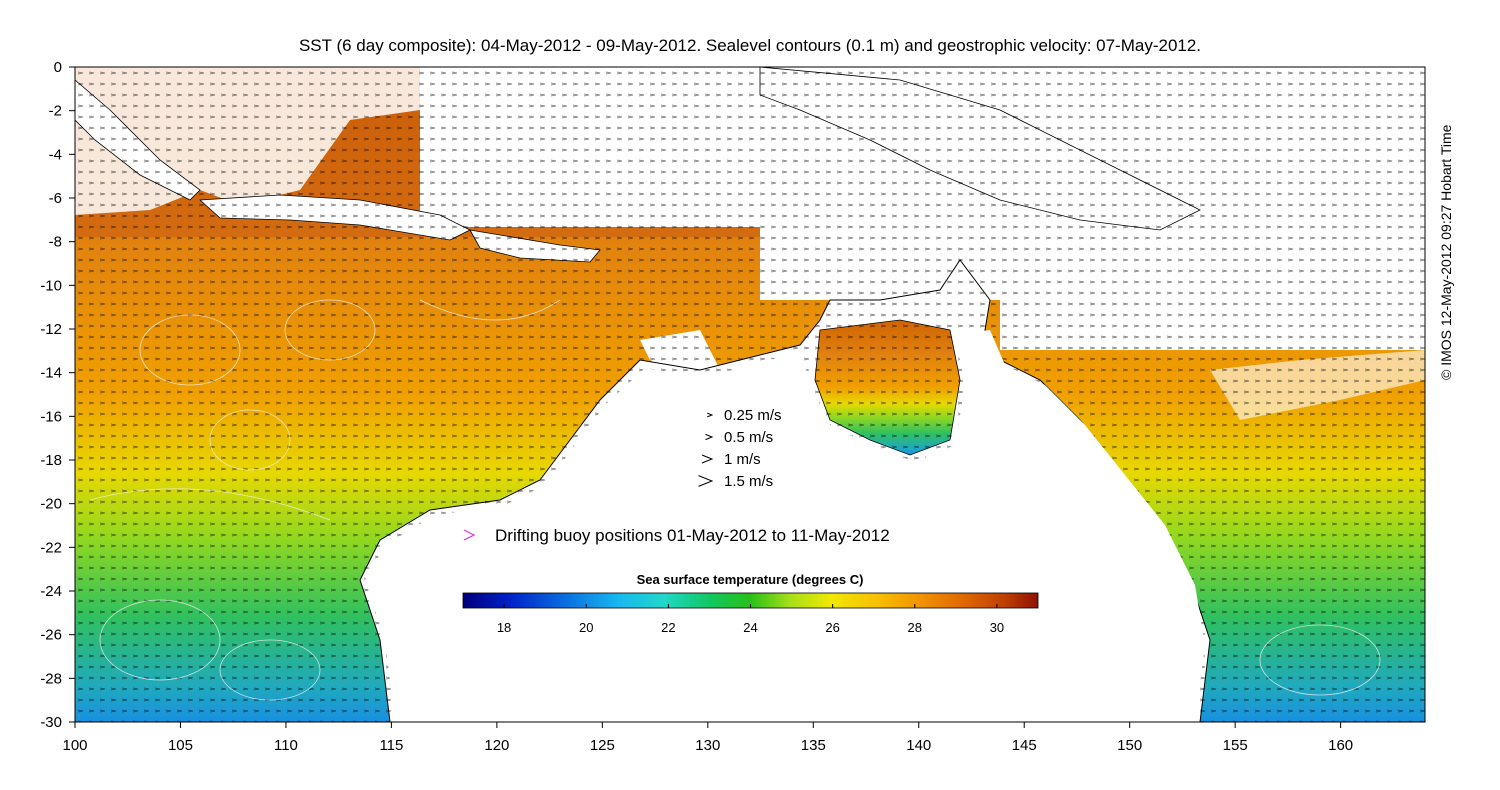 This screenshot has height=790, width=1500. What do you see at coordinates (740, 448) in the screenshot?
I see `velocity-legend: 0.25 m/s 0.5 m/s 1 m/s 1.5 m/s` at bounding box center [740, 448].